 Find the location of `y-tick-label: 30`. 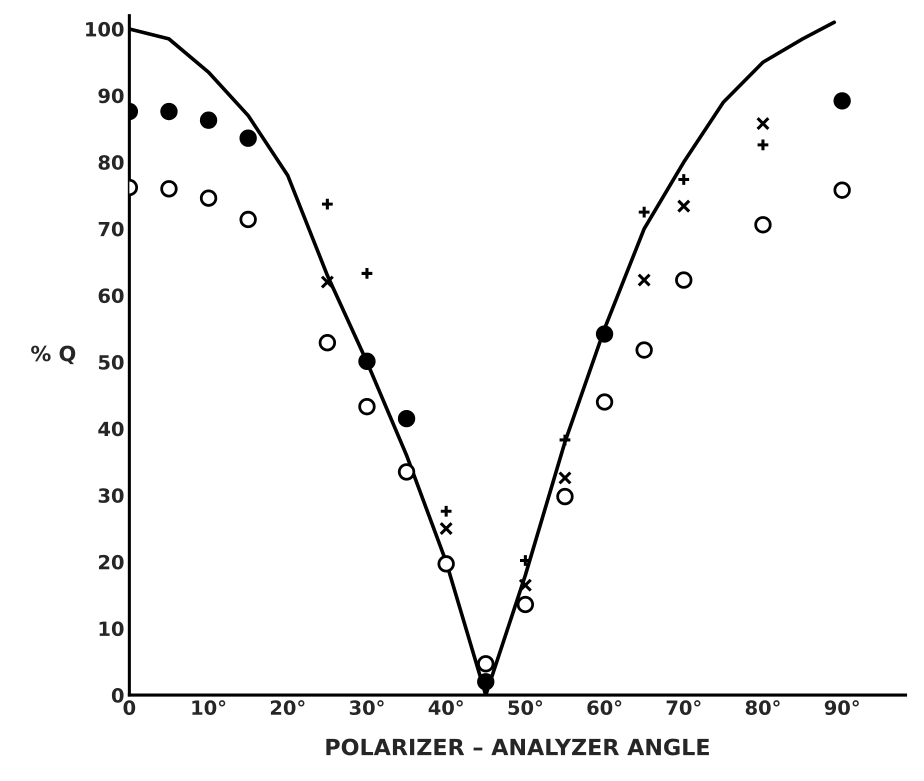

y-tick-label: 30 is located at coordinates (111, 495).